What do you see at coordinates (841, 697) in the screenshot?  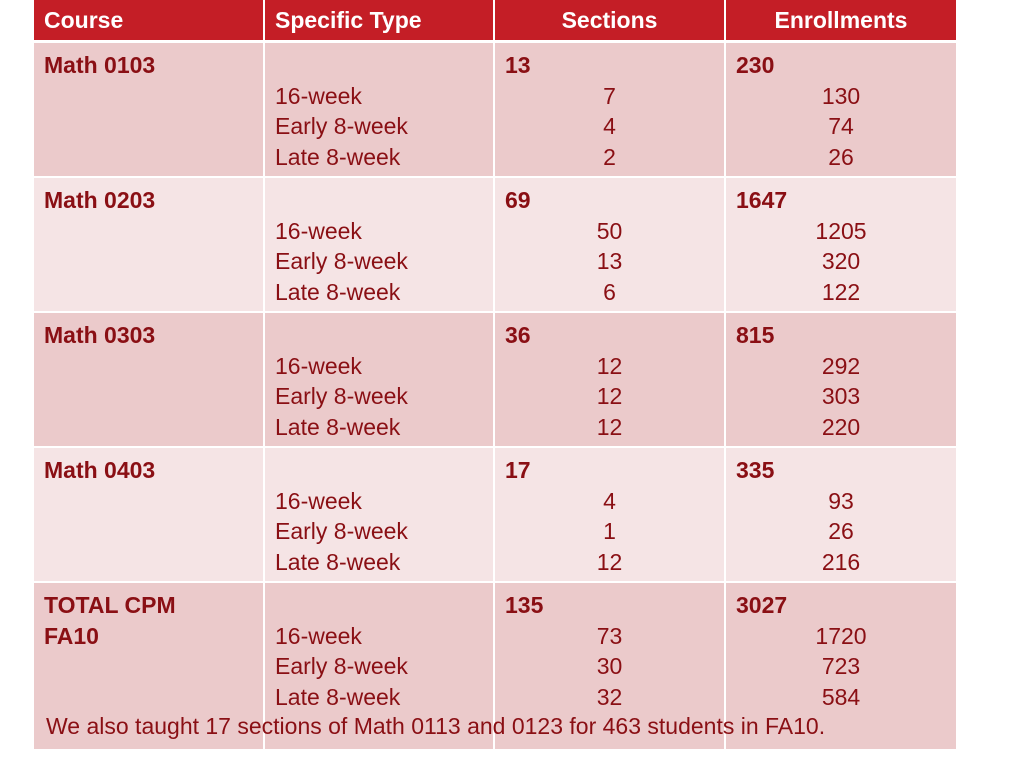 I see `enrollments-value: 584` at bounding box center [841, 697].